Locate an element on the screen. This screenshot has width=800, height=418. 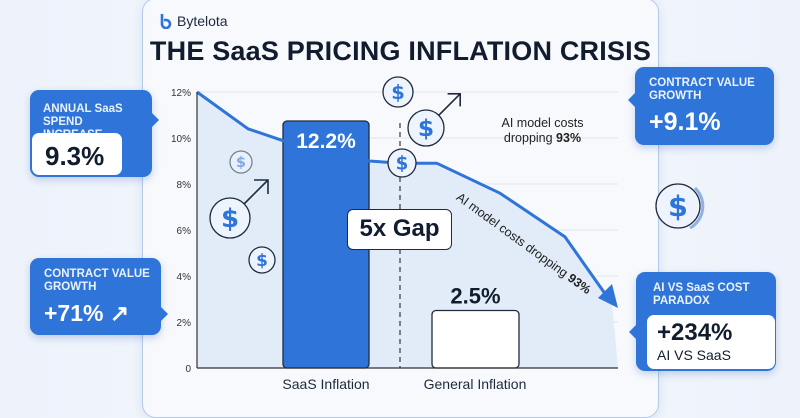
cycle-arrow is located at coordinates (697, 208).